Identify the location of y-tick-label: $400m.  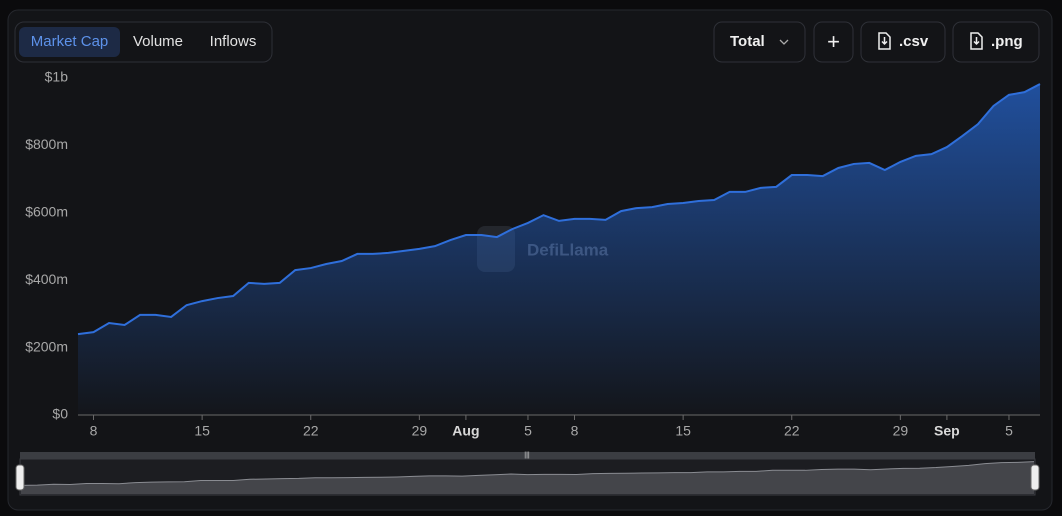
(46, 279).